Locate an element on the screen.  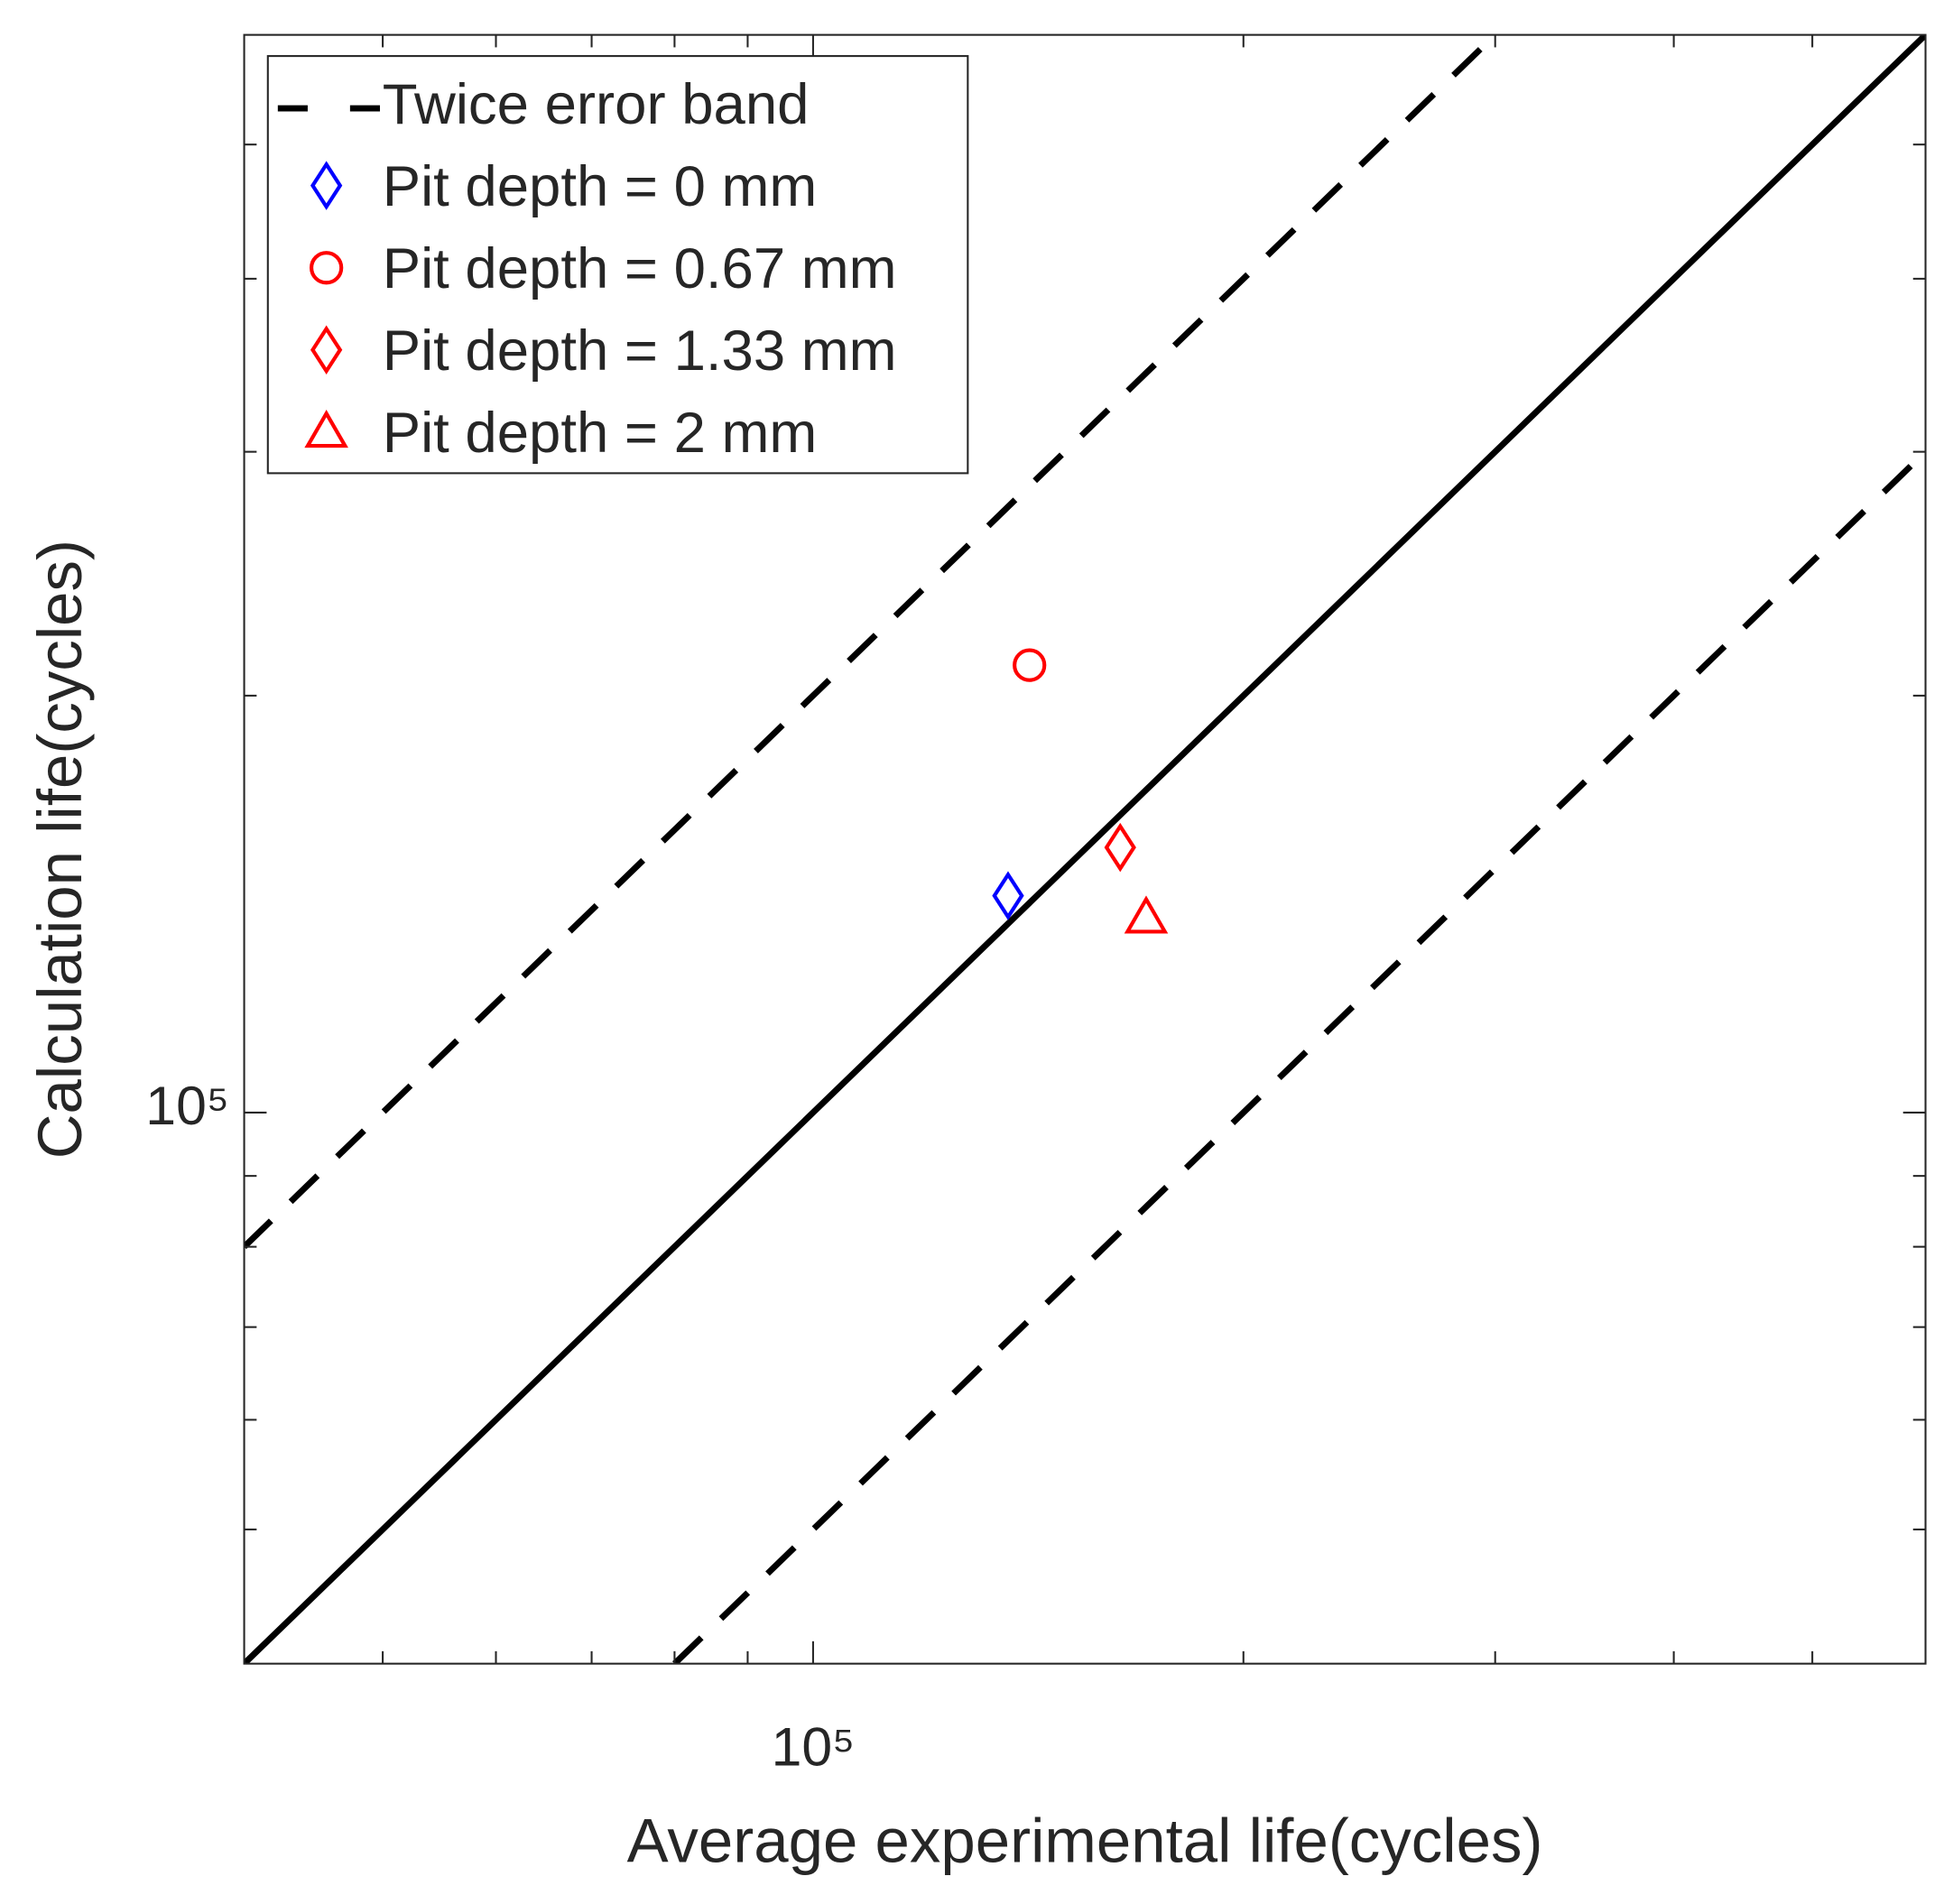
legend-label: Pit depth = 0.67 mm is located at coordinates (640, 268).